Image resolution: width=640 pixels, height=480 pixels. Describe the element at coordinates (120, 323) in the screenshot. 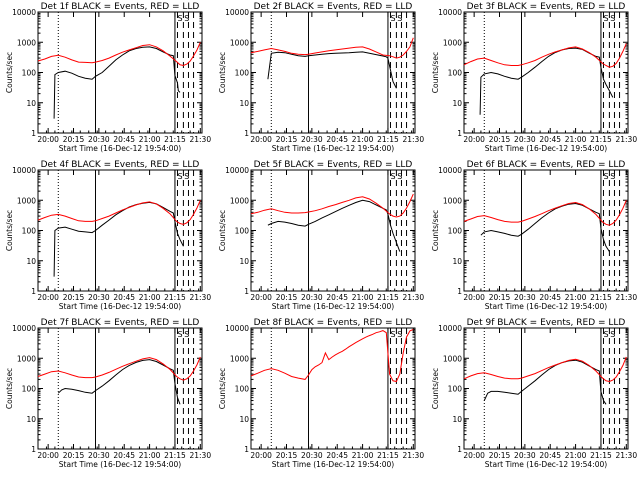

I see `chart-title: Det 7f BLACK = Events, RED = LLD` at that location.